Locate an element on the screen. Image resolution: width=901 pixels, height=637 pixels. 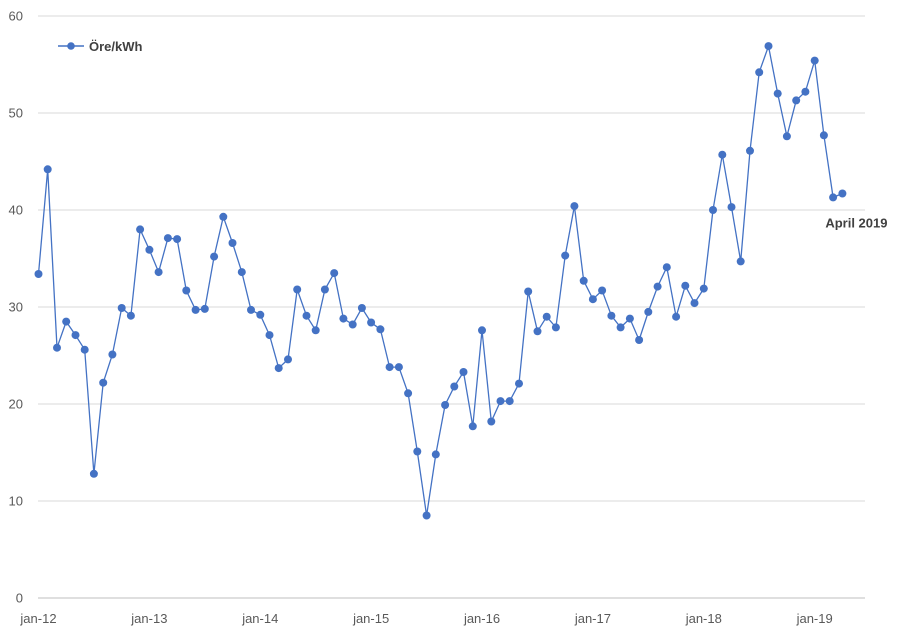
x-tick-label: jan-19 is located at coordinates (814, 618).